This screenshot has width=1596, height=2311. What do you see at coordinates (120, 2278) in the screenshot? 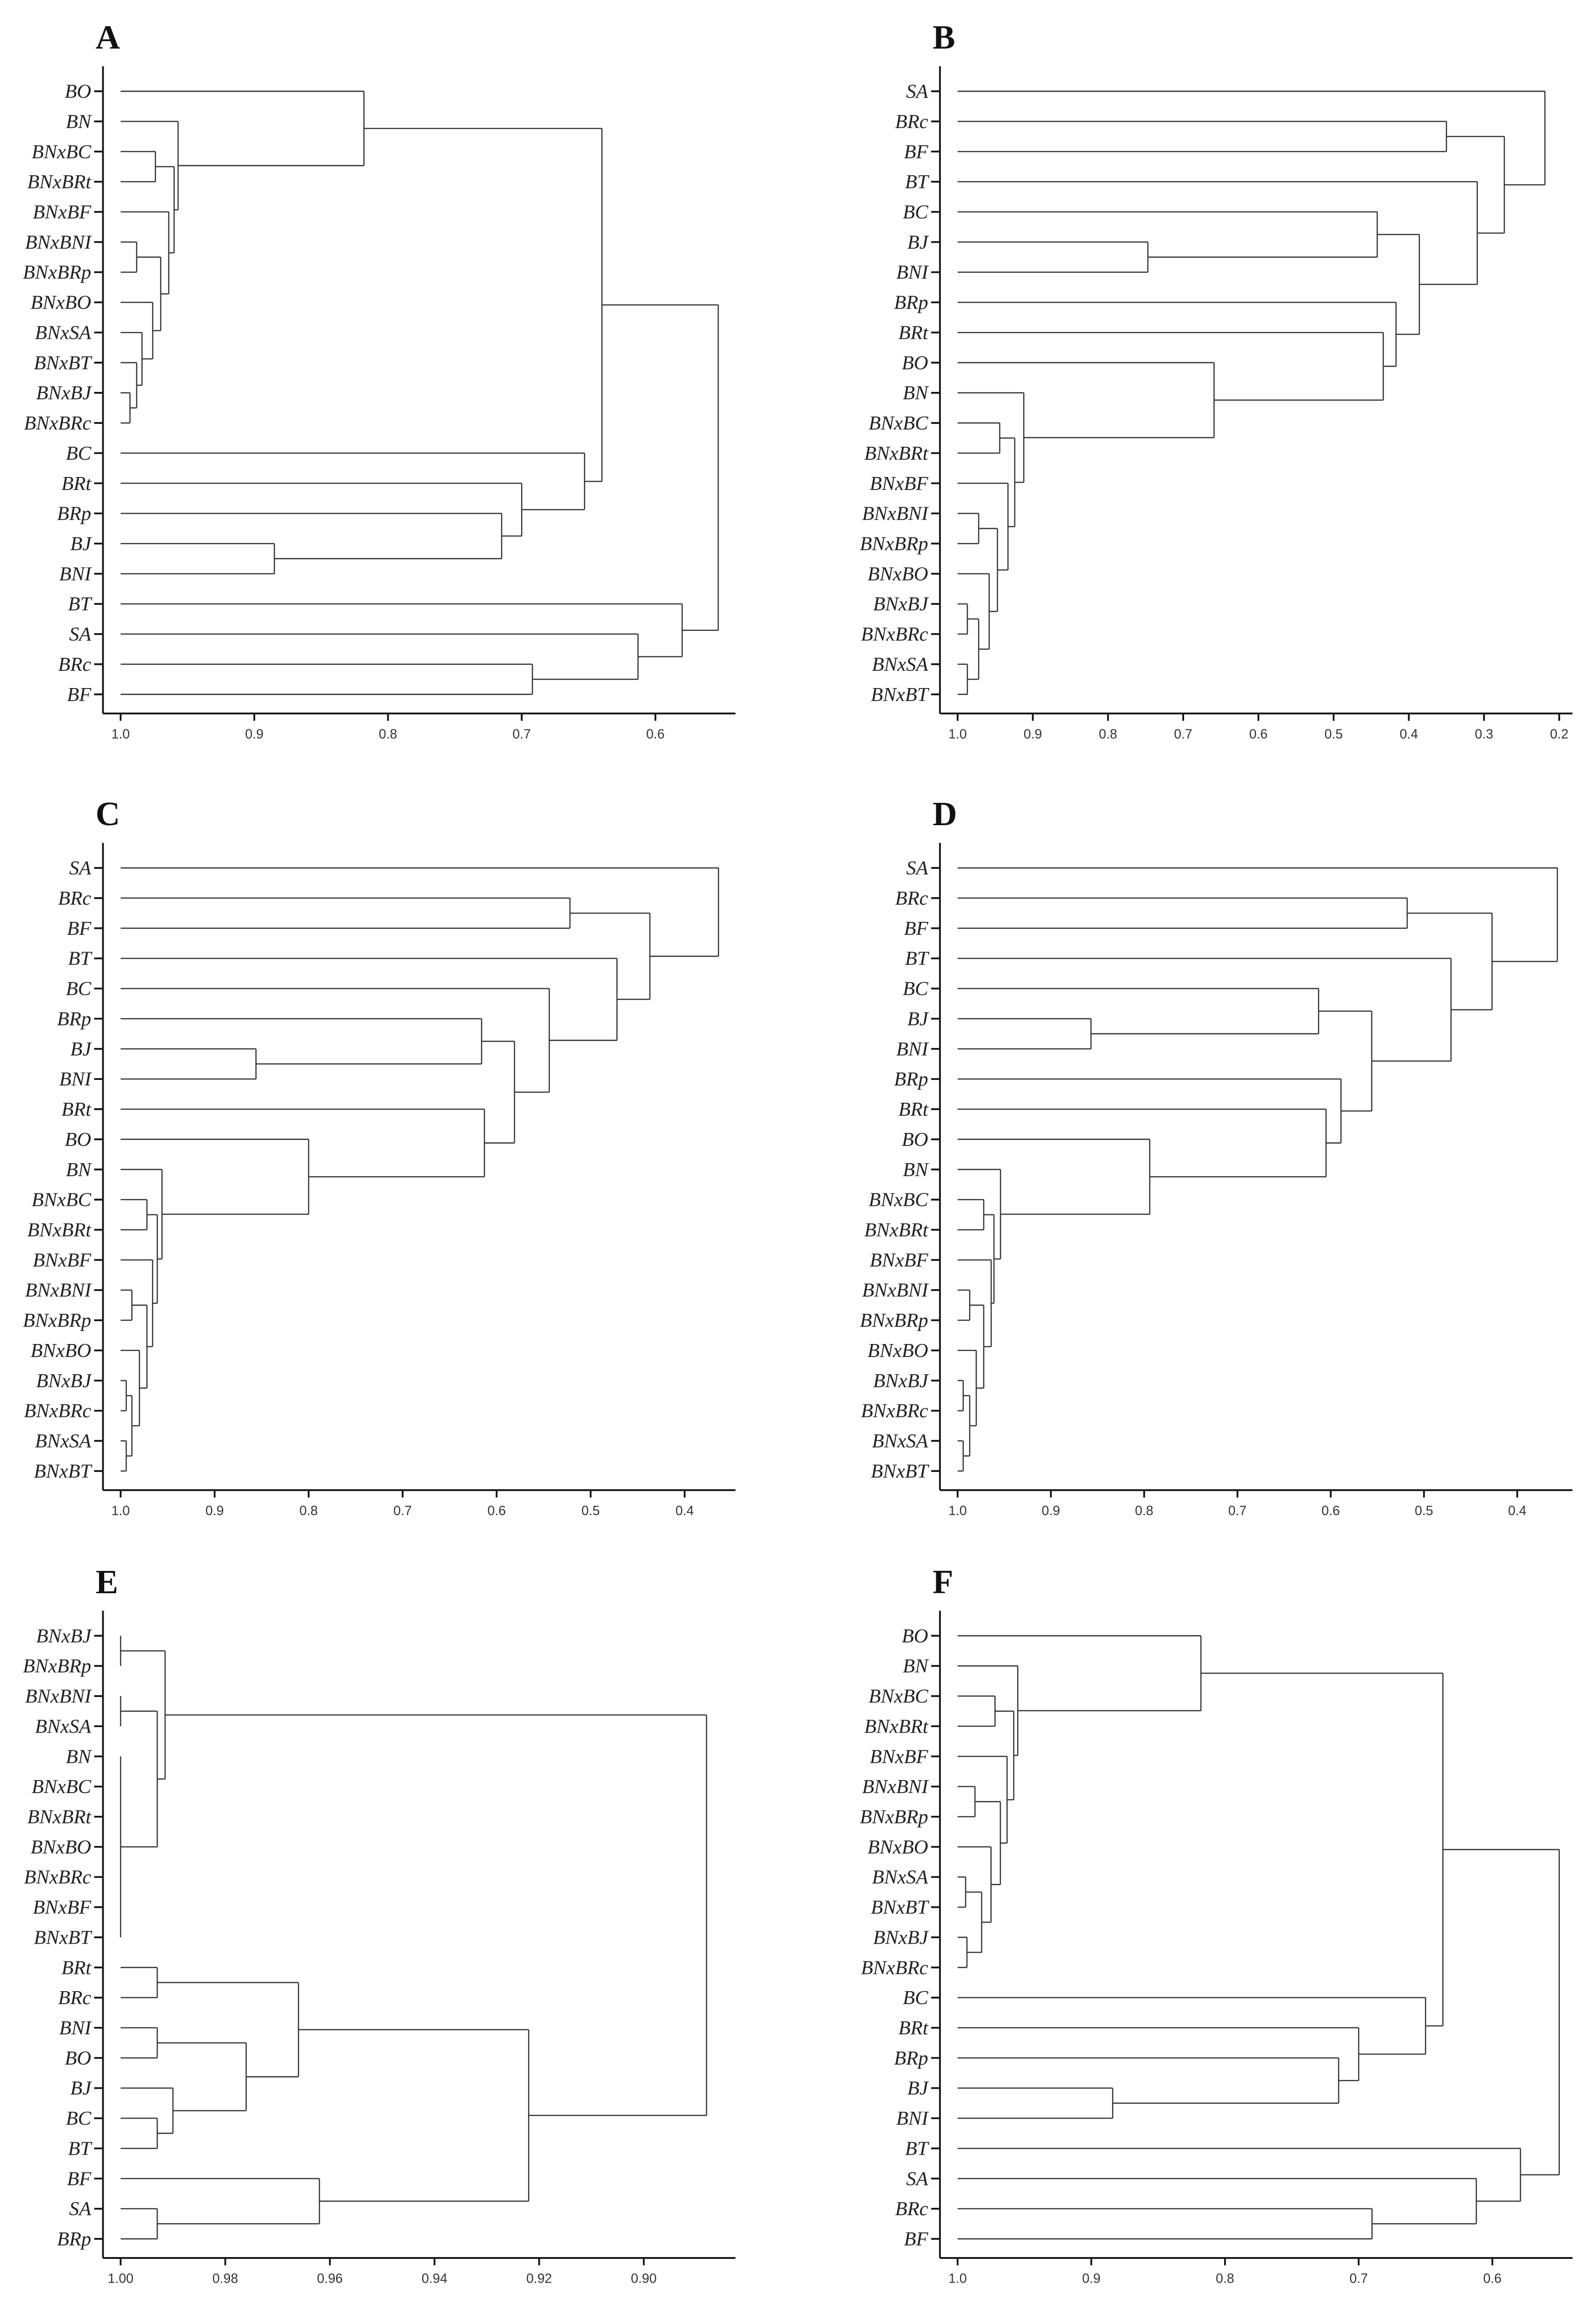
I see `x-tick-label: 1.00` at bounding box center [120, 2278].